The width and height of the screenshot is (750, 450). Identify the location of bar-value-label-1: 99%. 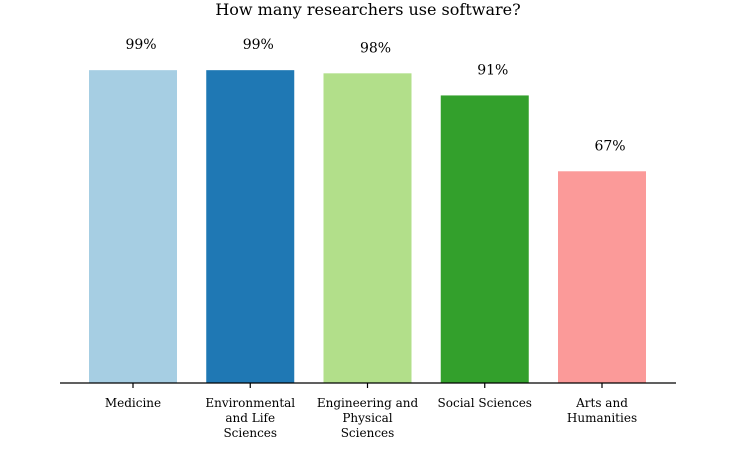
(258, 45).